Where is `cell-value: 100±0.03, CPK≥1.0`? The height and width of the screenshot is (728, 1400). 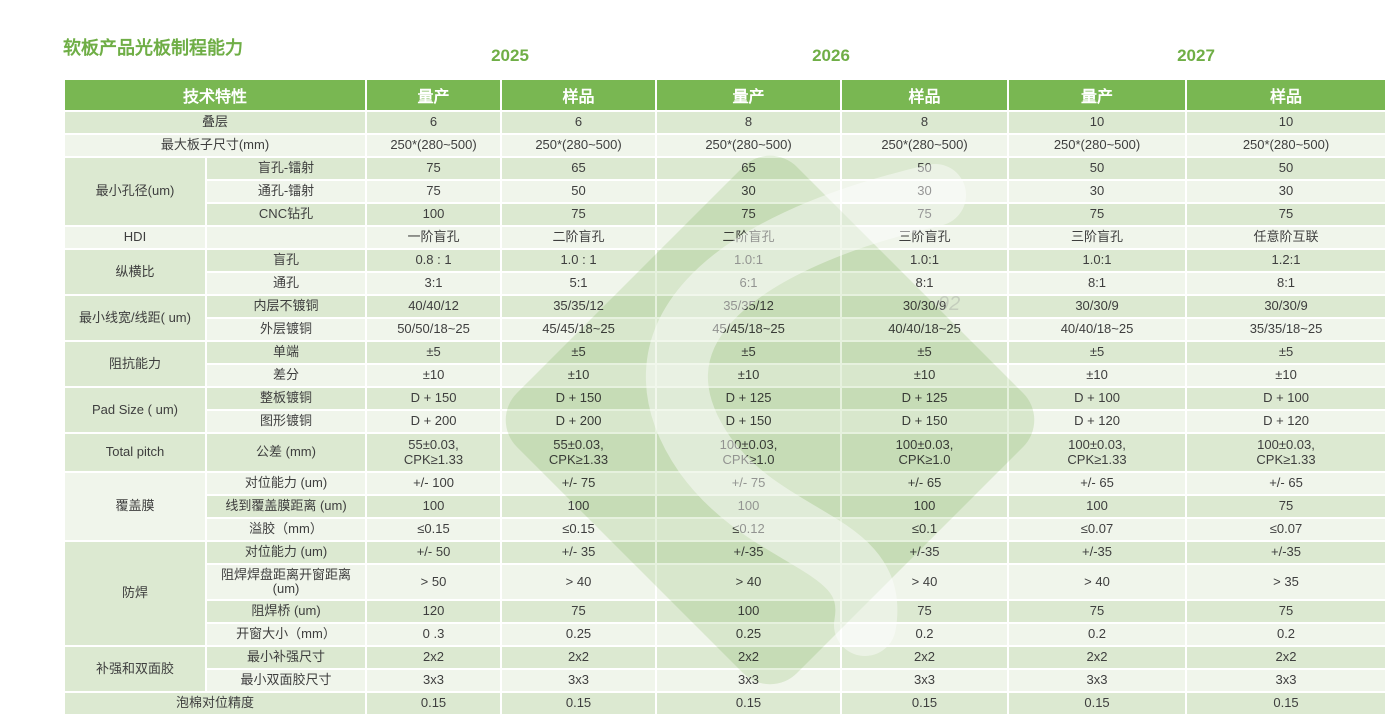
cell-value: 100±0.03, CPK≥1.0 is located at coordinates (925, 452).